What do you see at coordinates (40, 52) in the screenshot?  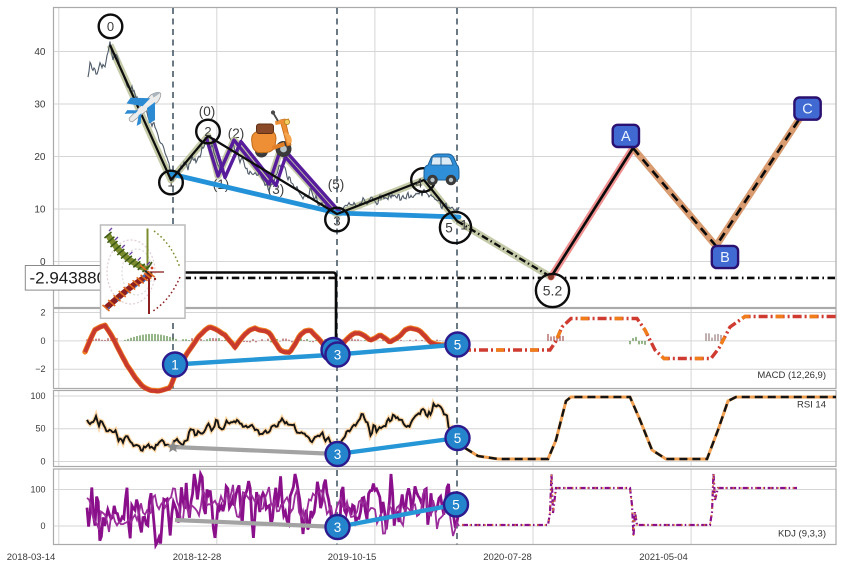 I see `svg-text: 40` at bounding box center [40, 52].